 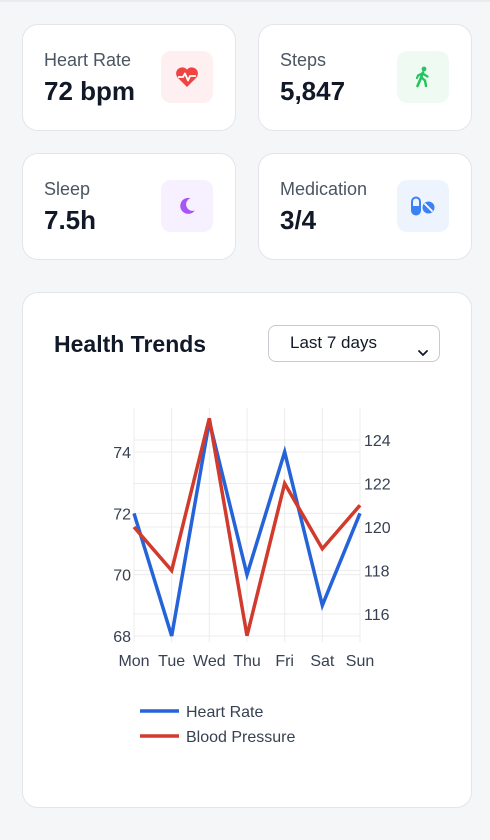 What do you see at coordinates (187, 206) in the screenshot?
I see `moon-icon` at bounding box center [187, 206].